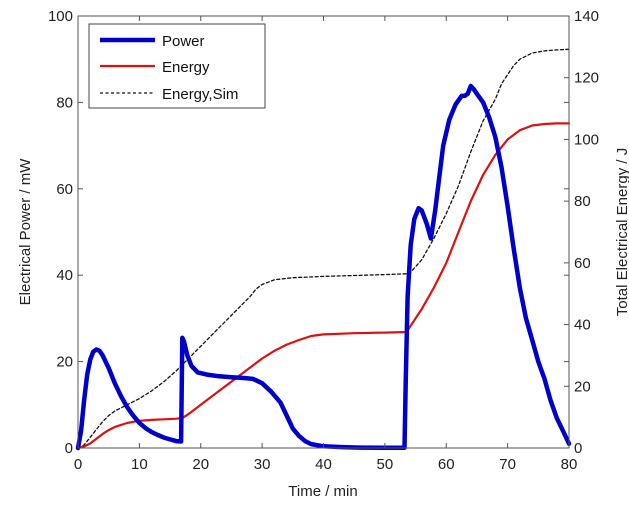 This screenshot has height=506, width=629. Describe the element at coordinates (569, 464) in the screenshot. I see `x-tick-label: 80` at that location.